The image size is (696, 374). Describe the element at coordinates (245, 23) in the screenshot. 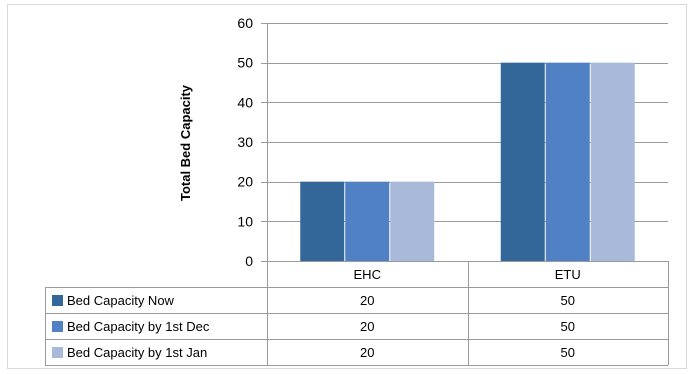

I see `y-tick-label: 60` at that location.